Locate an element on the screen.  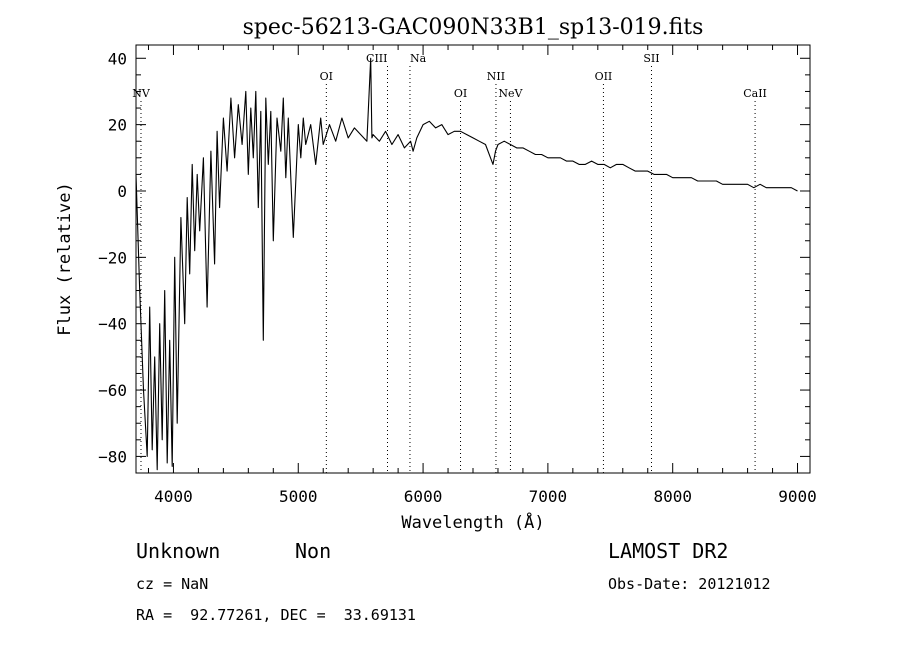
chart-title: spec-56213-GAC090N33B1_sp13-019.fits is located at coordinates (473, 27).